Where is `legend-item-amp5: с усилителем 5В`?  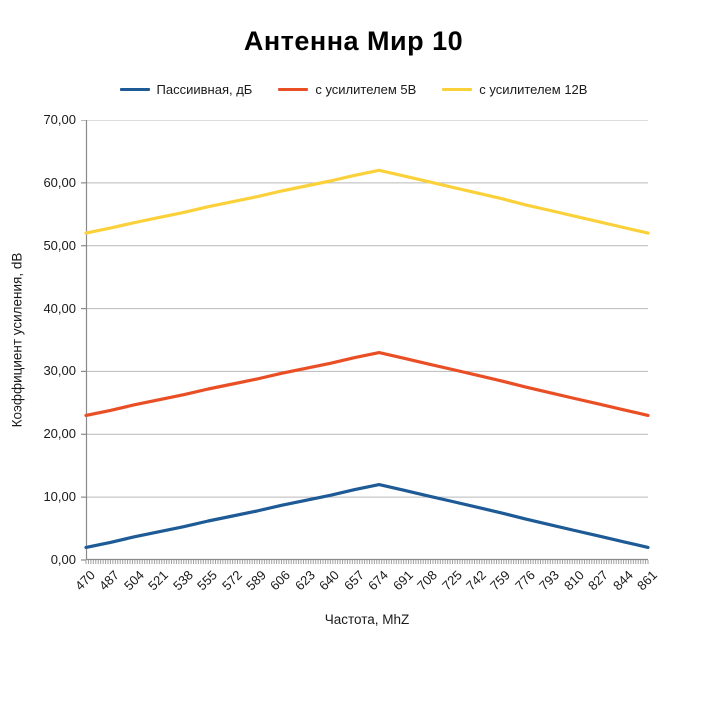 legend-item-amp5: с усилителем 5В is located at coordinates (347, 89).